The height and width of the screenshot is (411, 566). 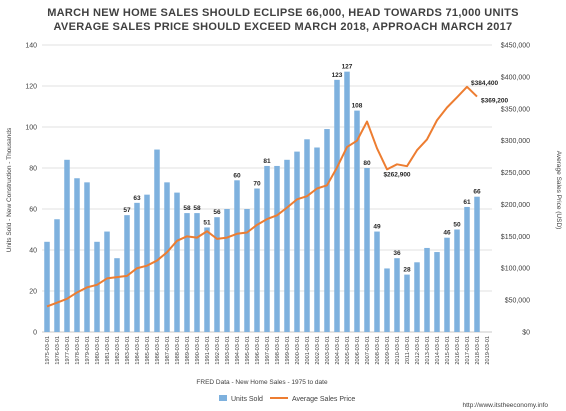 What do you see at coordinates (505, 405) in the screenshot?
I see `source-url: http://www.itstheeconomy.info` at bounding box center [505, 405].